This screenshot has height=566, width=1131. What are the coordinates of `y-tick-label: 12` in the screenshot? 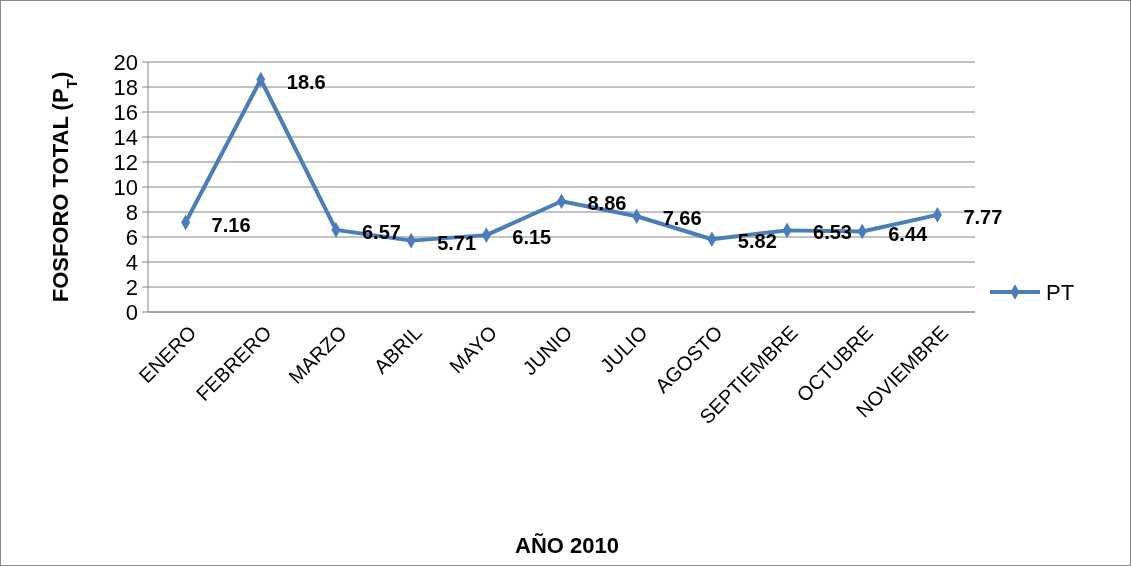 It's located at (125, 162).